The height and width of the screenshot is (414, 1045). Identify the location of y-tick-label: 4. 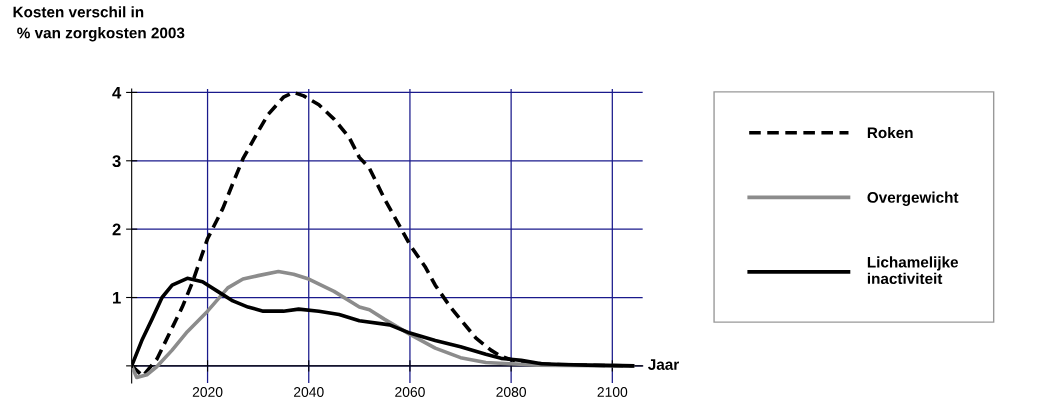
(117, 93).